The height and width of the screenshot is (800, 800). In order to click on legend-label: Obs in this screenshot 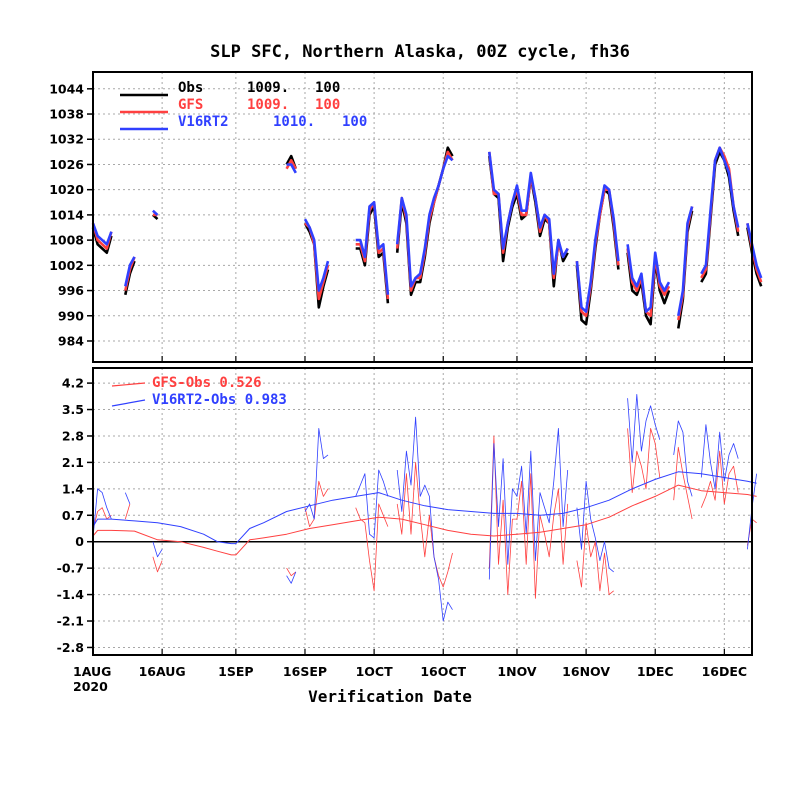, I will do `click(190, 88)`.